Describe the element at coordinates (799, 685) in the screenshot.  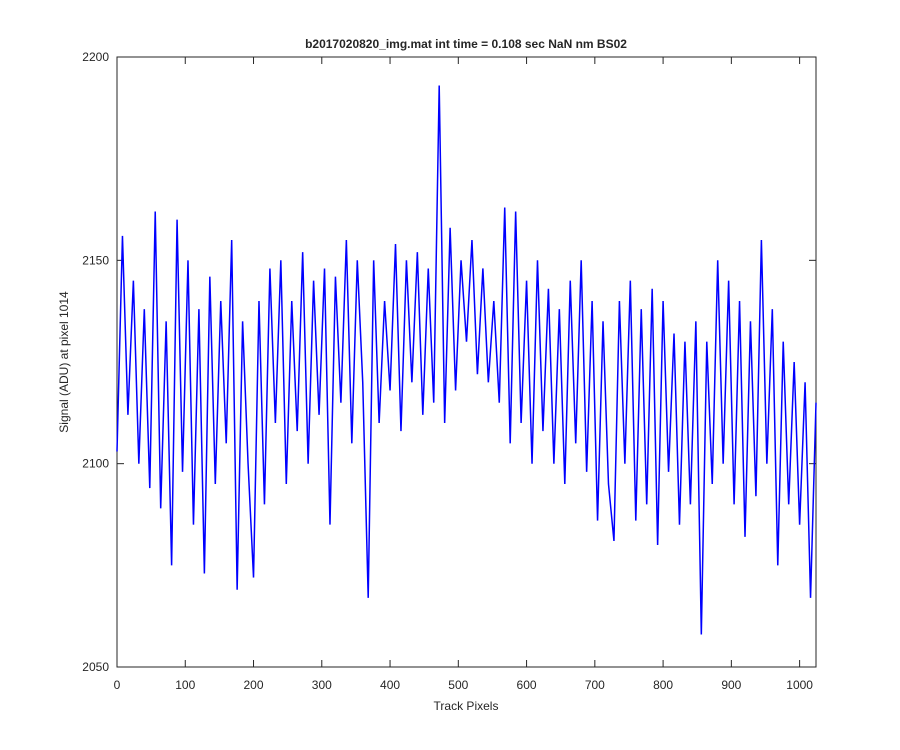
I see `x-tick-label: 1000` at that location.